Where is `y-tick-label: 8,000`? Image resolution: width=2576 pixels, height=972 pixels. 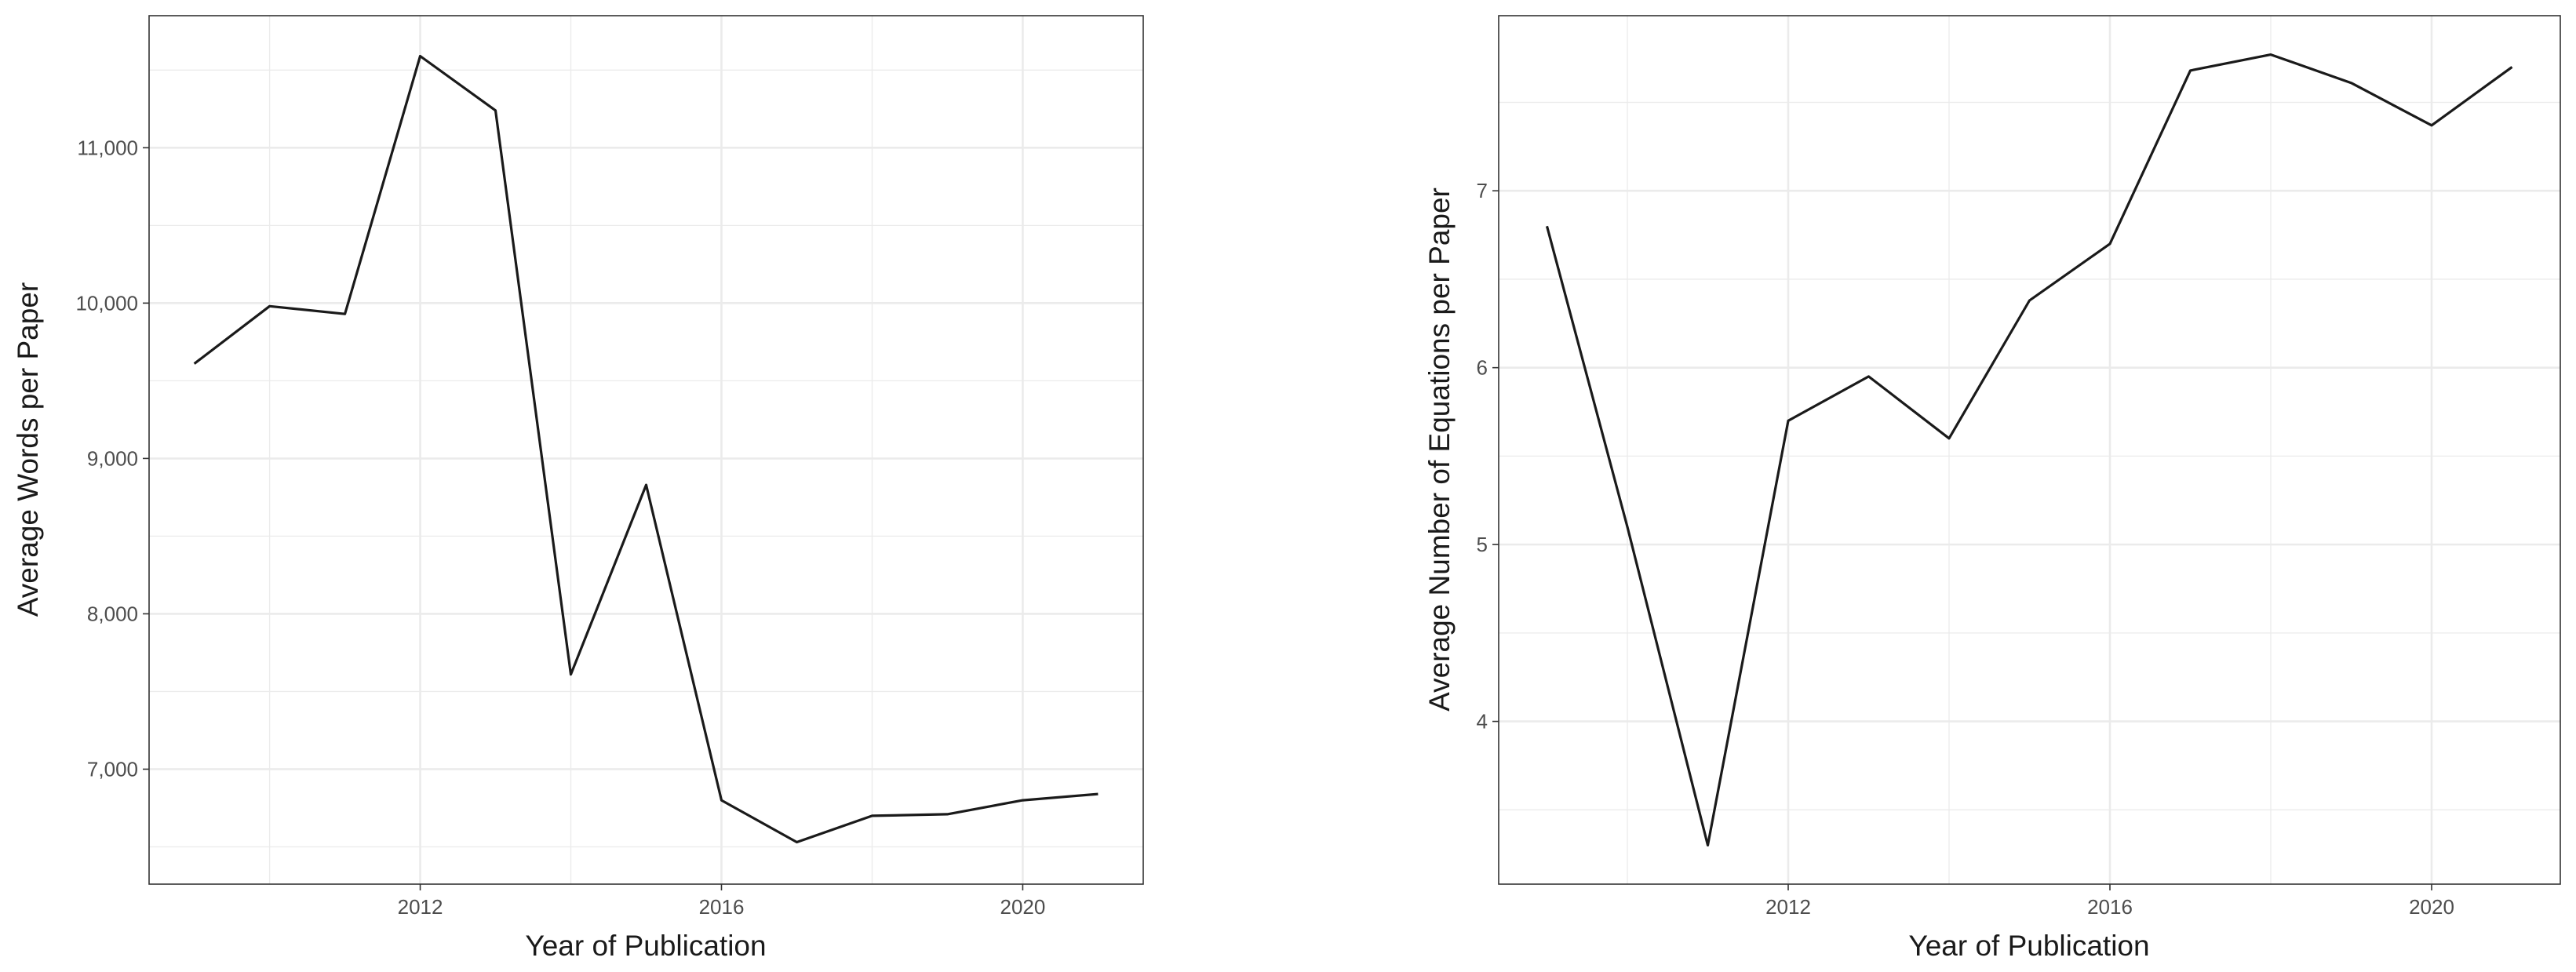
y-tick-label: 8,000 is located at coordinates (112, 614).